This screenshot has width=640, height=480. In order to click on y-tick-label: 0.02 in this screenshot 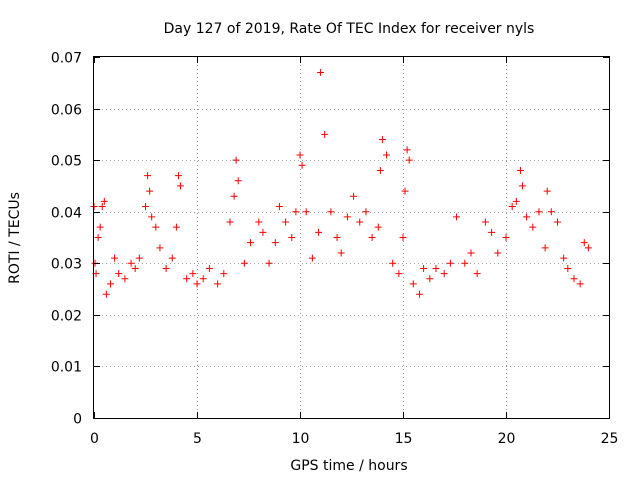, I will do `click(66, 317)`.